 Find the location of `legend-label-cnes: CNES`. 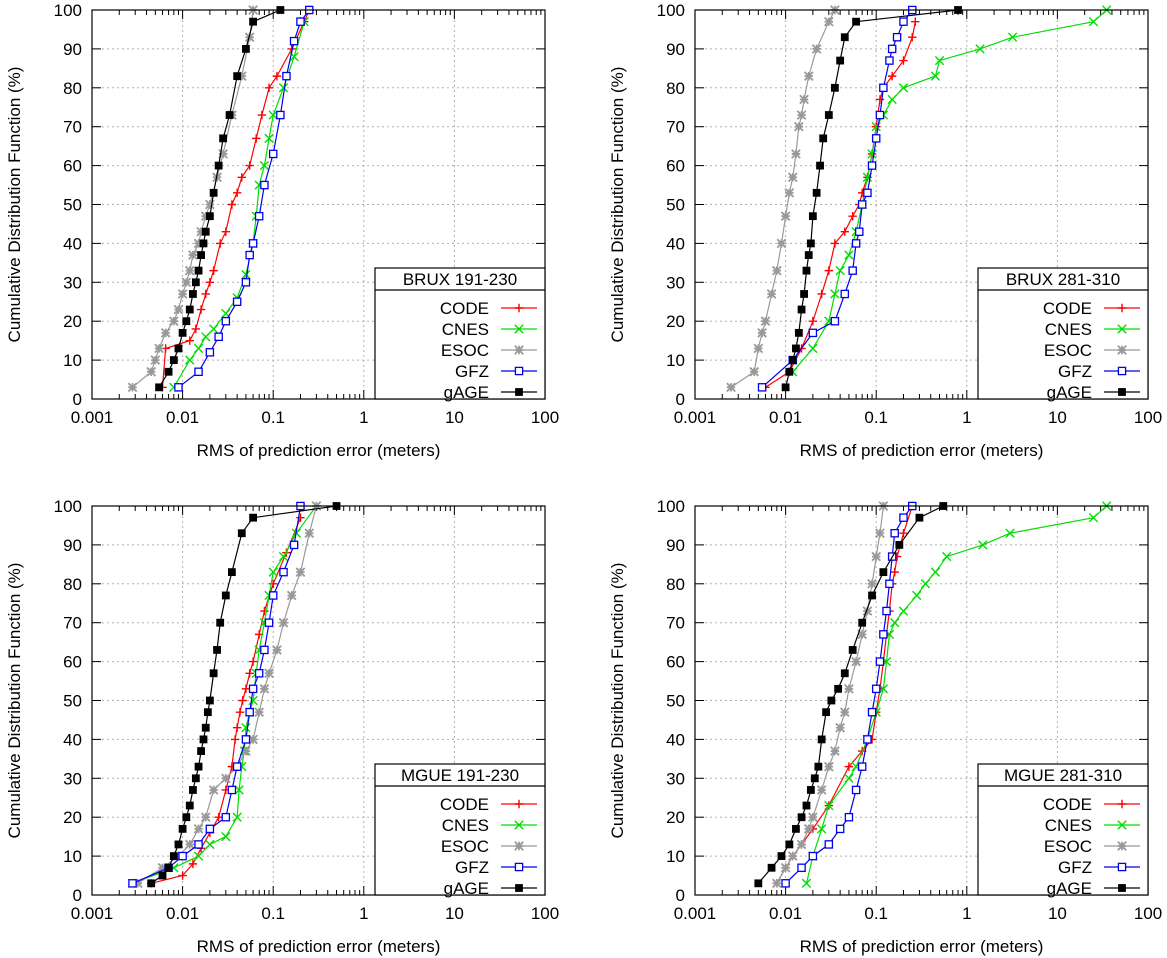

legend-label-cnes: CNES is located at coordinates (1068, 825).